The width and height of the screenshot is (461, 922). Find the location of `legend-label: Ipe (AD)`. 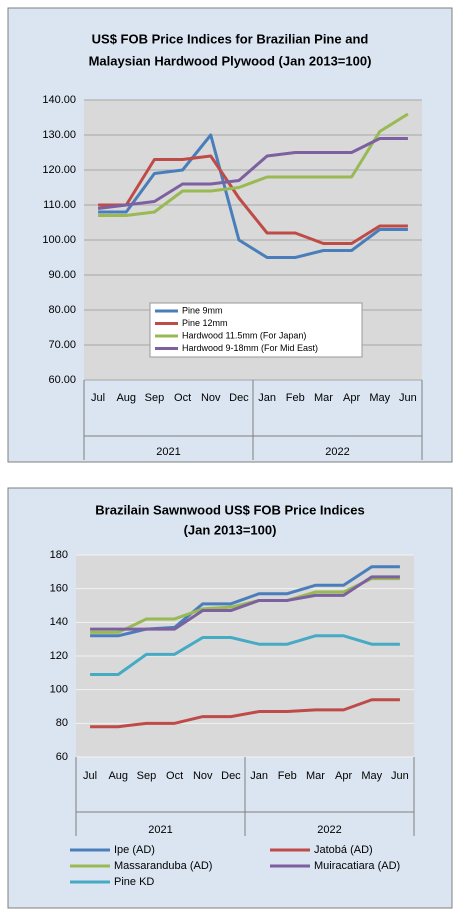

legend-label: Ipe (AD) is located at coordinates (134, 850).